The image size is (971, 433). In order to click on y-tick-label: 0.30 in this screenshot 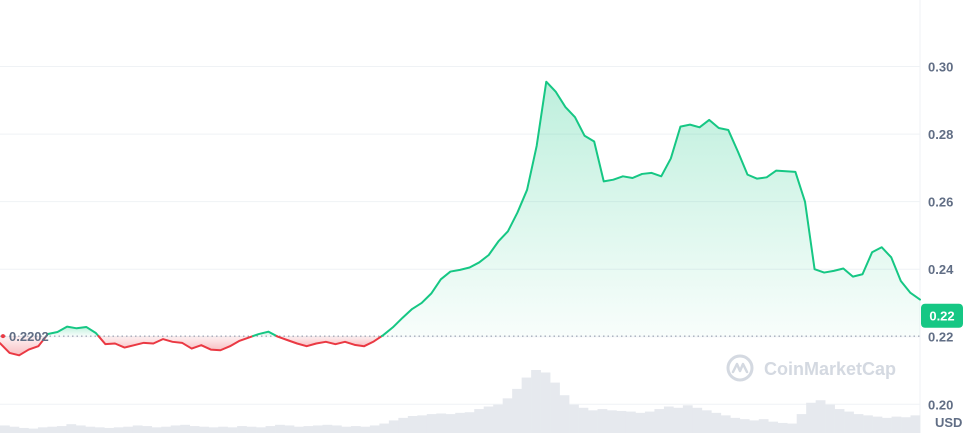, I will do `click(940, 67)`.